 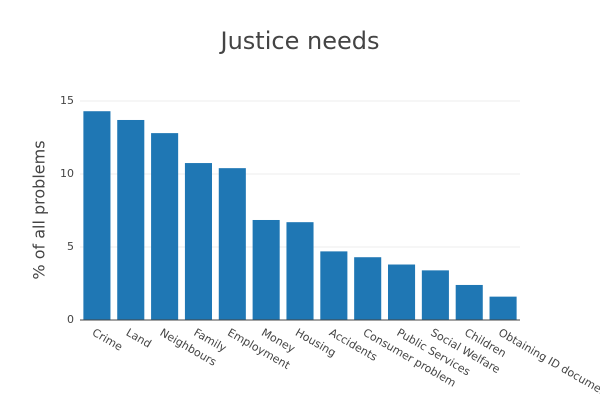 I want to click on y-axis-title: % of all problems, so click(x=39, y=209).